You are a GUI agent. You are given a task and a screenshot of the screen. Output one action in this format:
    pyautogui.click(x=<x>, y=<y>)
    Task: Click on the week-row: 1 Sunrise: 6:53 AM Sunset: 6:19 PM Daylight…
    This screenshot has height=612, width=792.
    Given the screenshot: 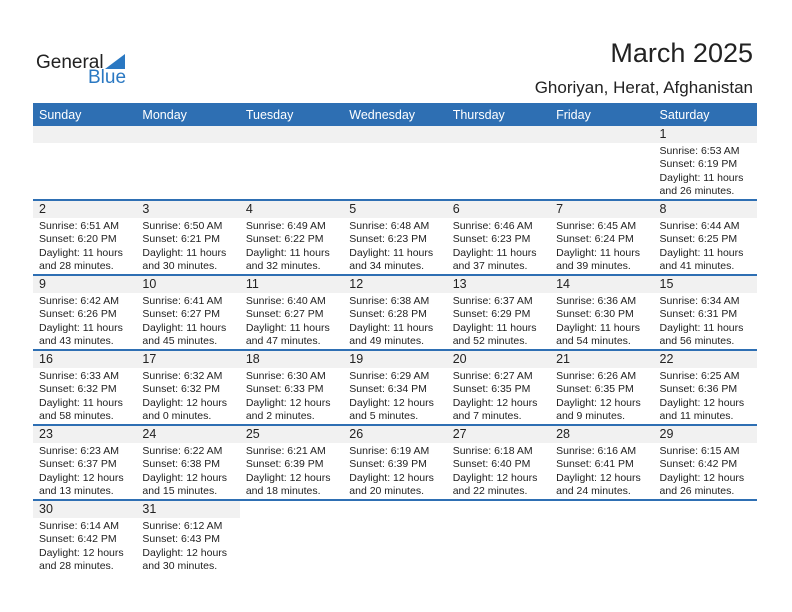 What is the action you would take?
    pyautogui.click(x=395, y=163)
    